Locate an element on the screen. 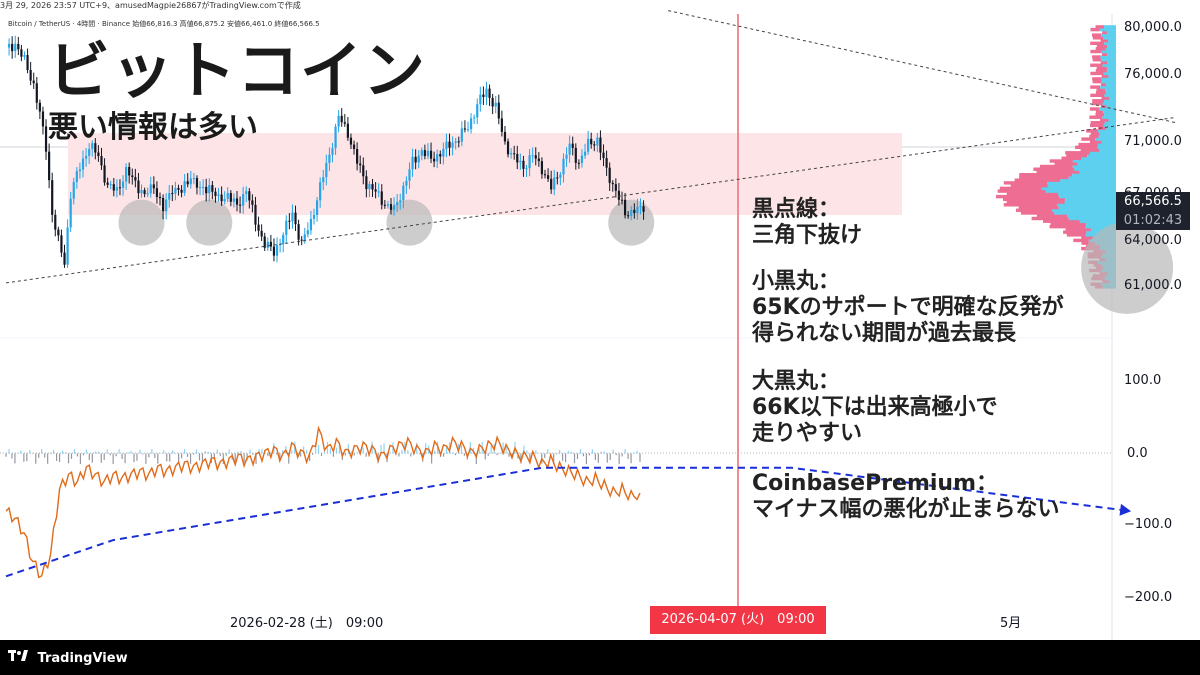 The width and height of the screenshot is (1200, 675). tradingview-logo: TradingView is located at coordinates (68, 658).